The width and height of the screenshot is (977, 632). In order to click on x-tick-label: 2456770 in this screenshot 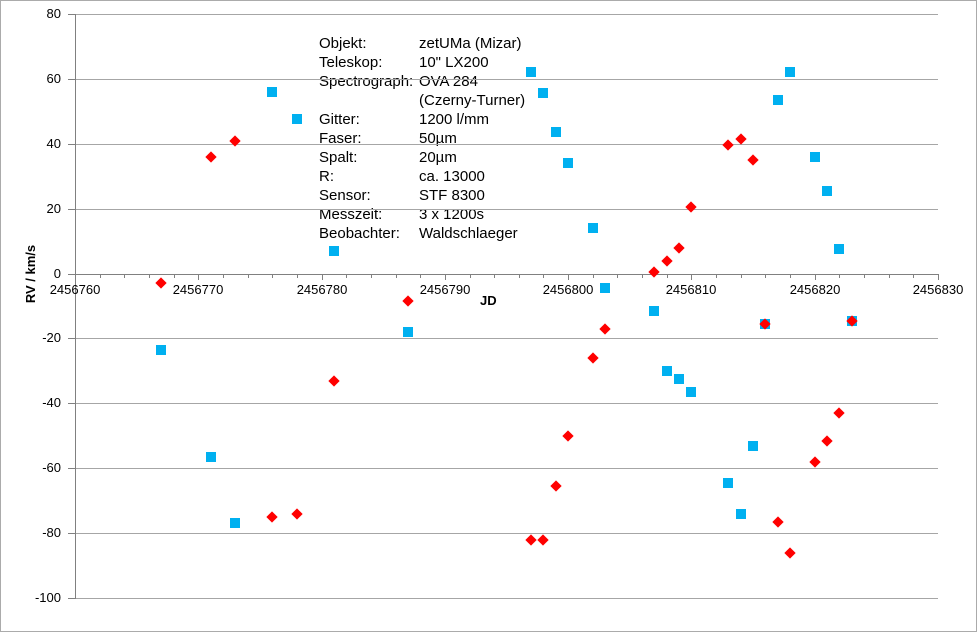, I will do `click(198, 289)`.